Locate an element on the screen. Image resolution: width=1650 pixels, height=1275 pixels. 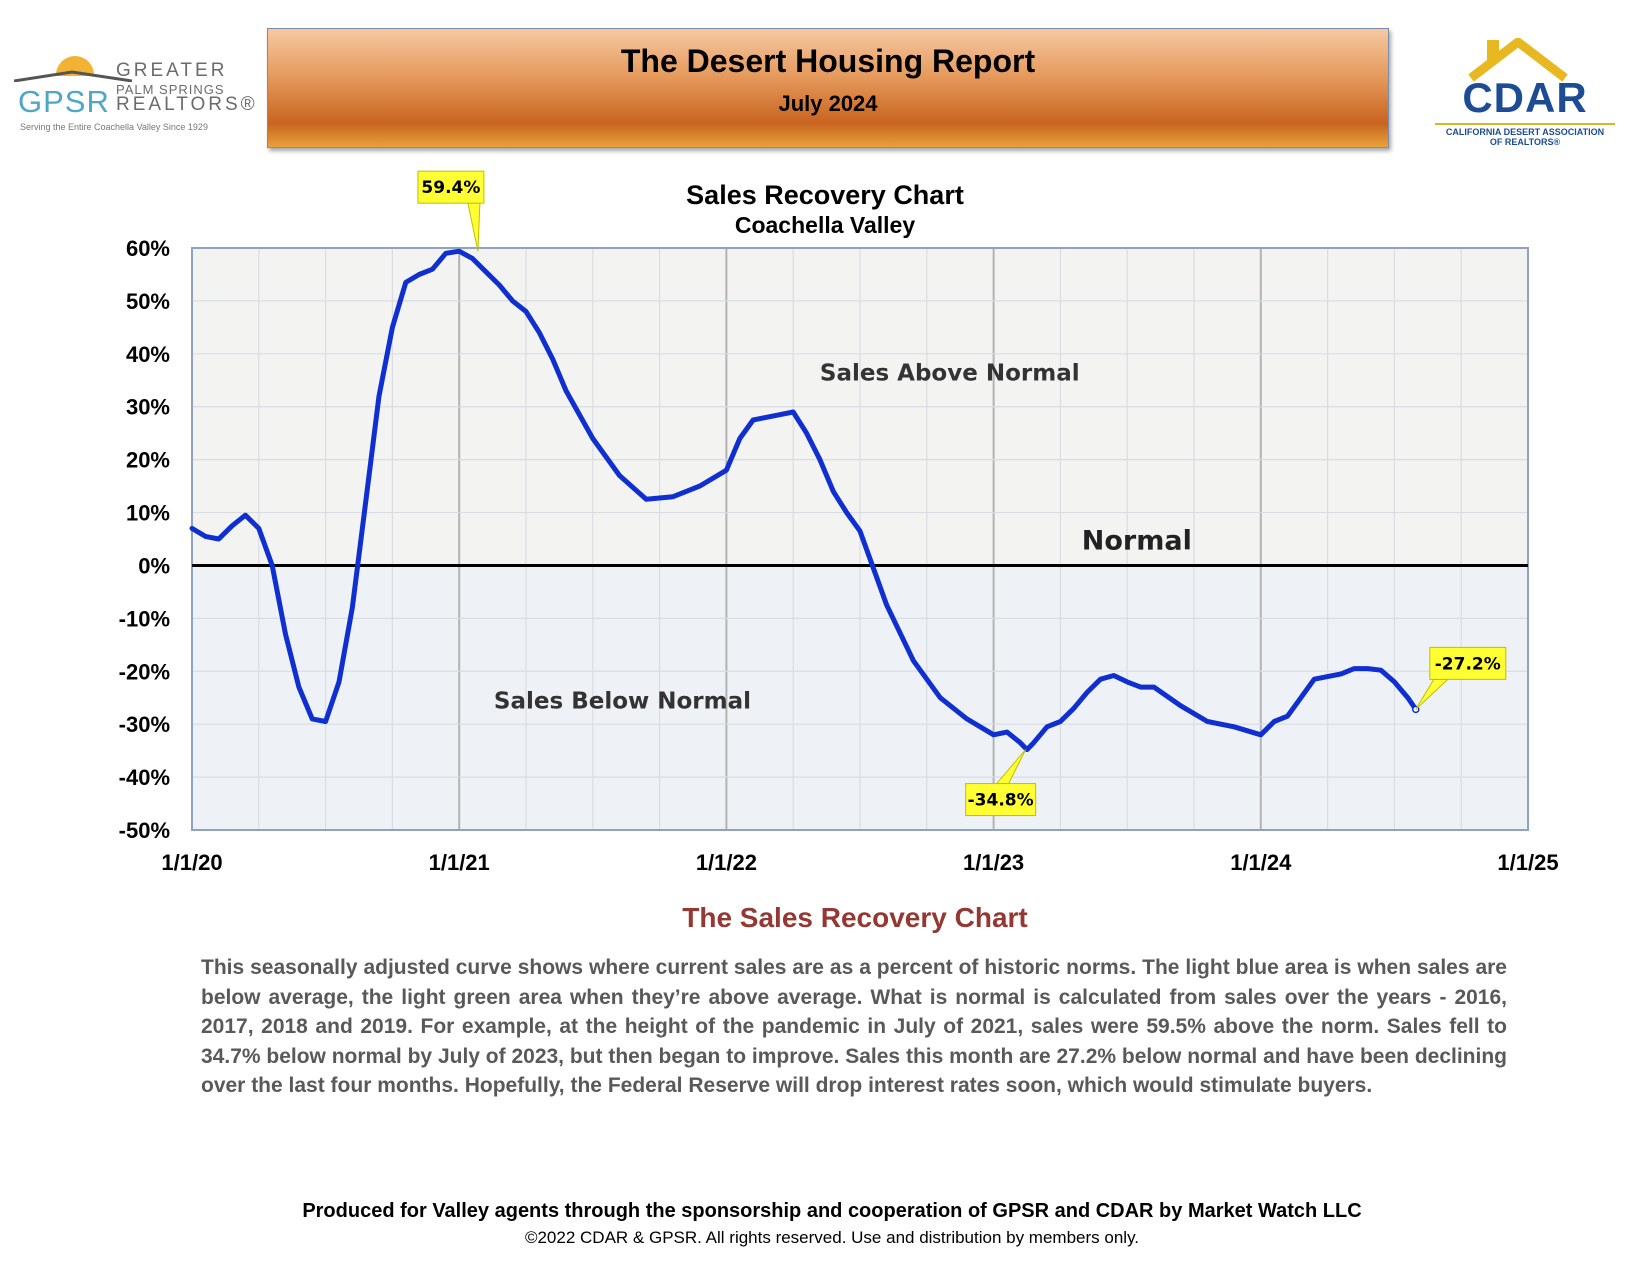
y-tick-label: 0% is located at coordinates (154, 565).